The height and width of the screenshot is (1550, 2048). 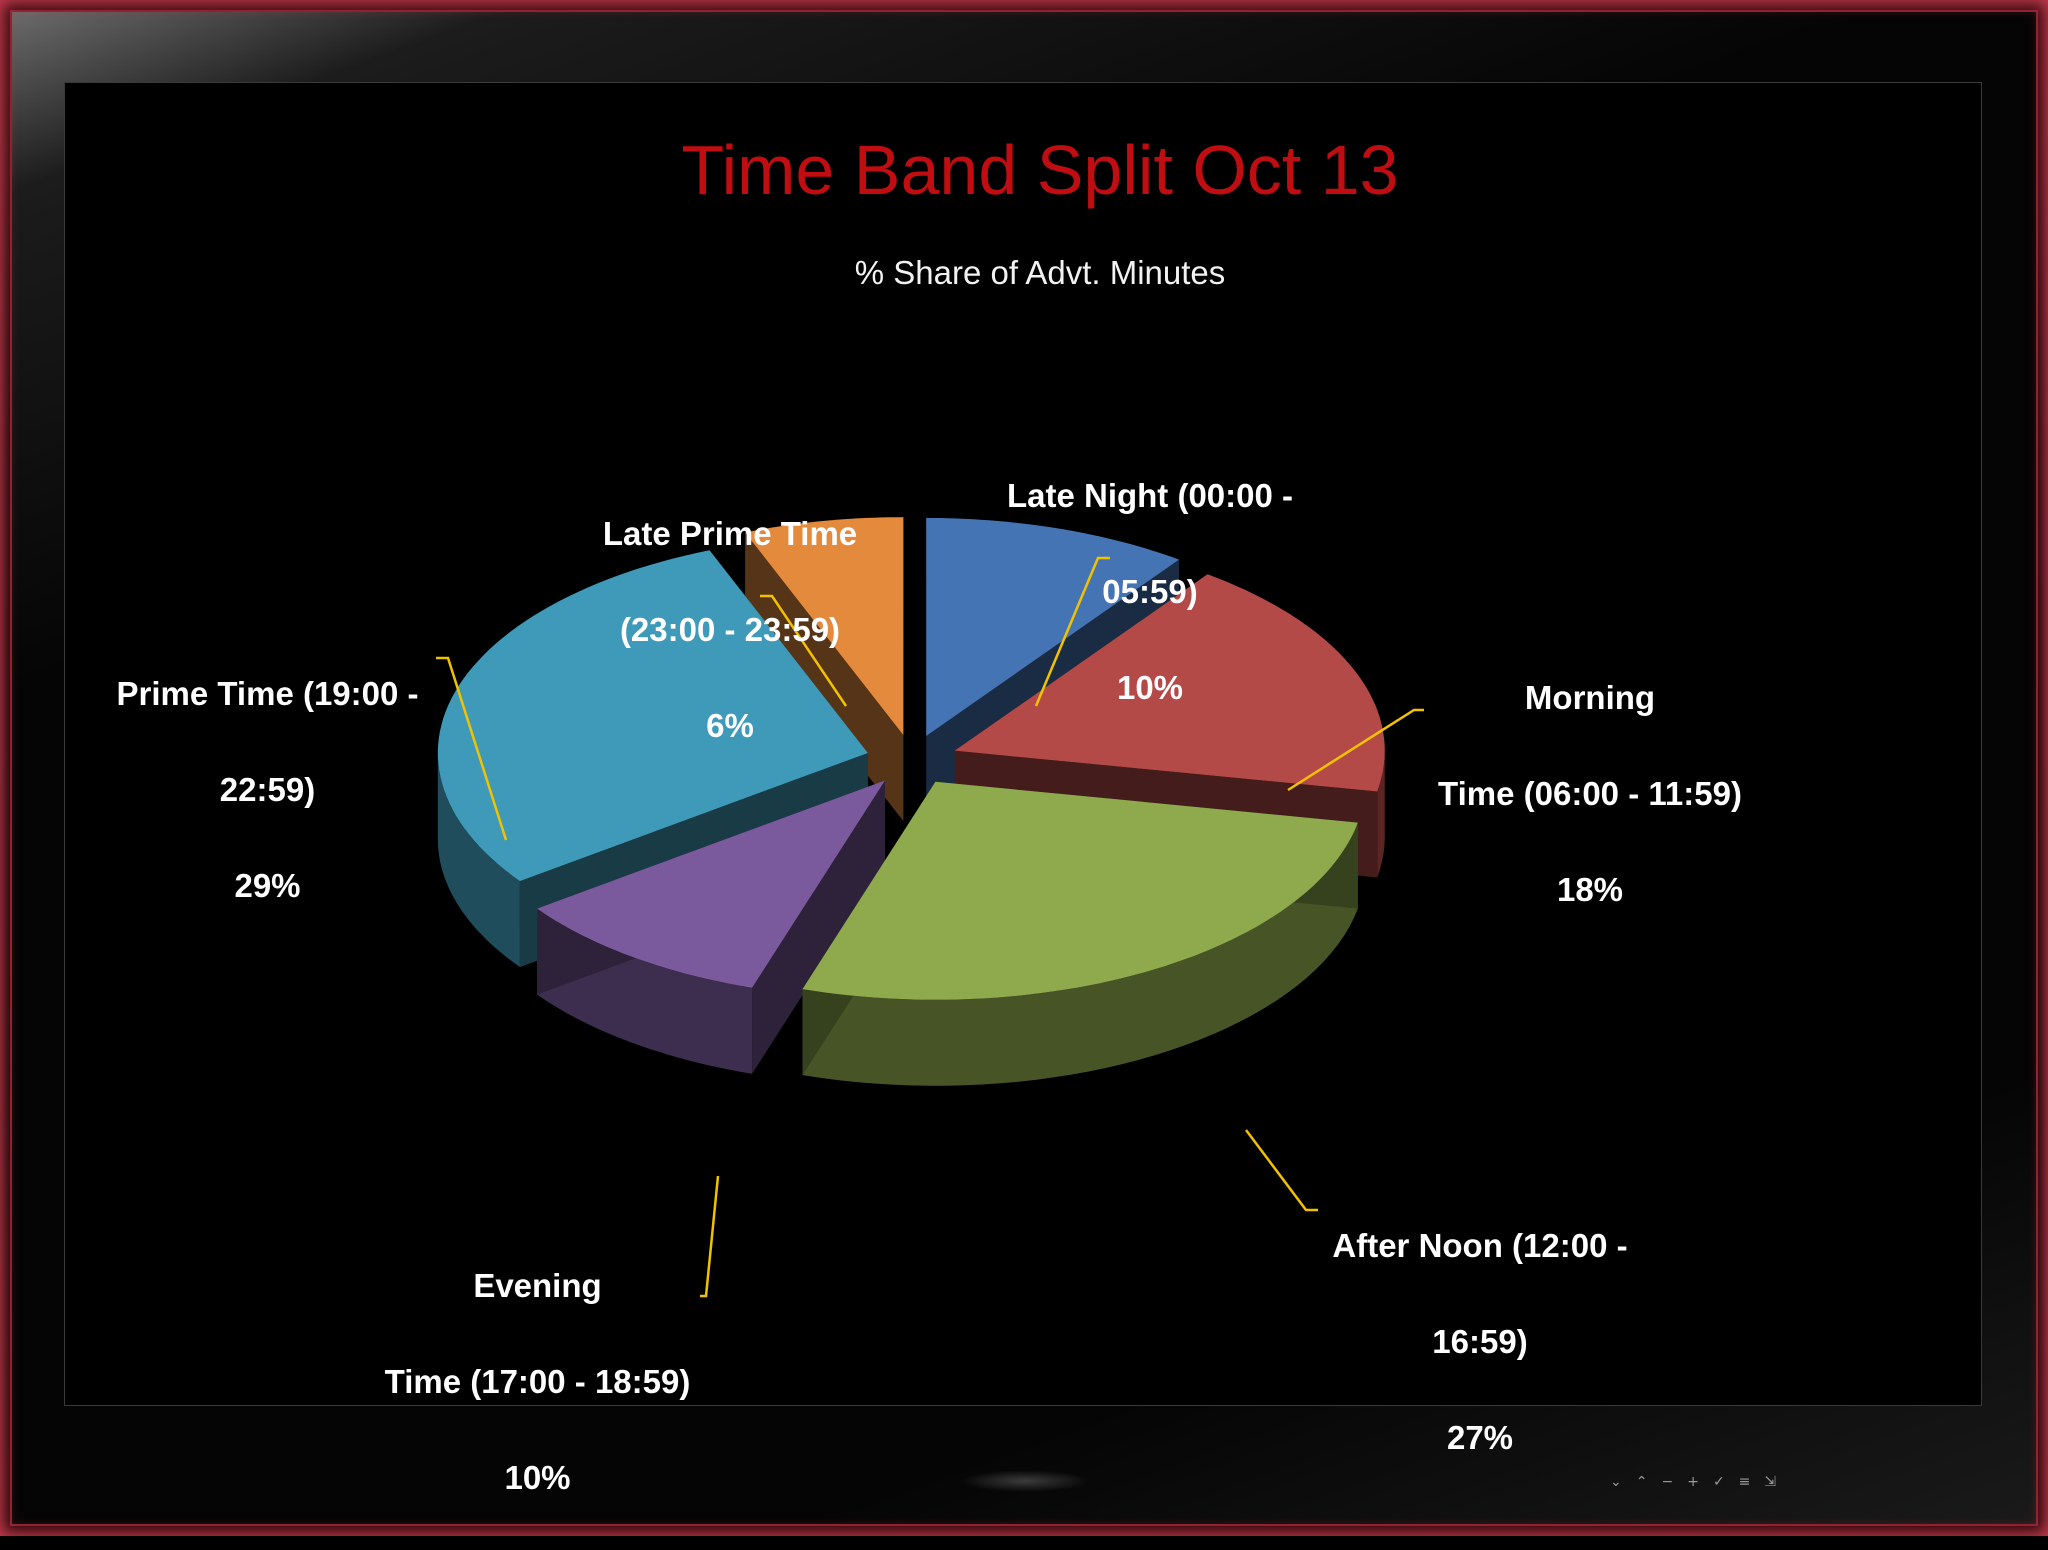 I want to click on chevron-up-icon: ⌃, so click(x=1641, y=1482).